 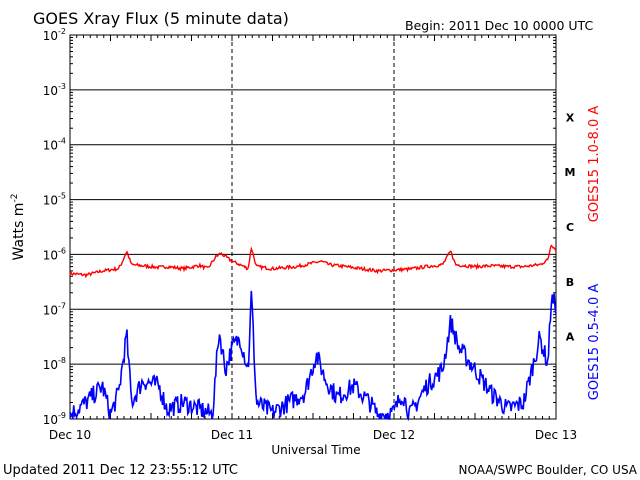 What do you see at coordinates (570, 117) in the screenshot?
I see `flare-class-label: X` at bounding box center [570, 117].